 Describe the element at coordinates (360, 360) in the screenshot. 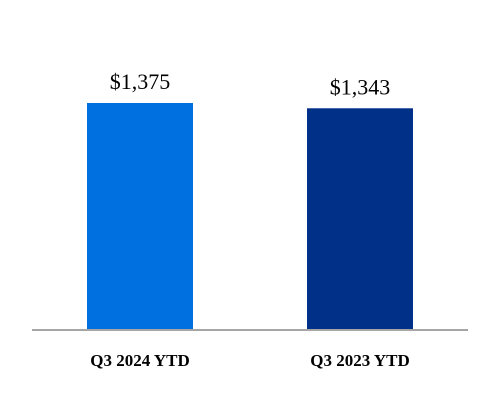

I see `category-label-2: Q3 2023 YTD` at that location.